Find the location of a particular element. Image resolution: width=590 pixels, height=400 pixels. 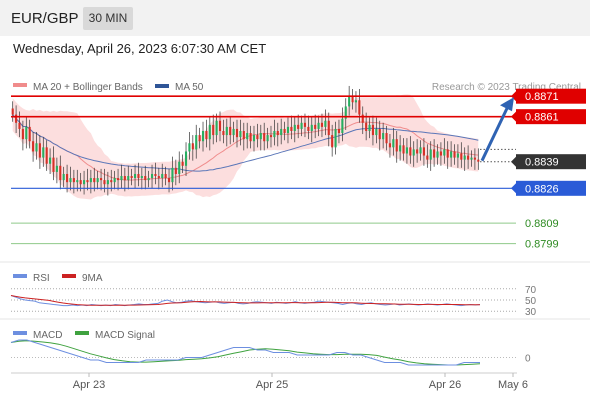

ma20-legend-swatch is located at coordinates (20, 85).